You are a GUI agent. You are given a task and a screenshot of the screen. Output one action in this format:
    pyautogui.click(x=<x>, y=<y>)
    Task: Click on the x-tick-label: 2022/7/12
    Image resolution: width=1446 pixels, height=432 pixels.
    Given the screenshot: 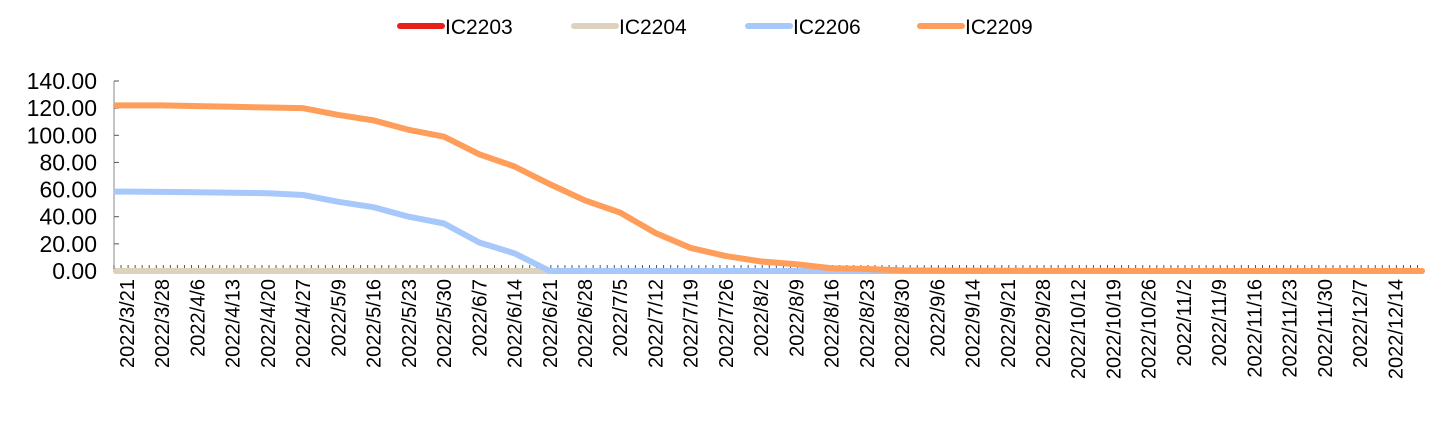 What is the action you would take?
    pyautogui.click(x=656, y=323)
    